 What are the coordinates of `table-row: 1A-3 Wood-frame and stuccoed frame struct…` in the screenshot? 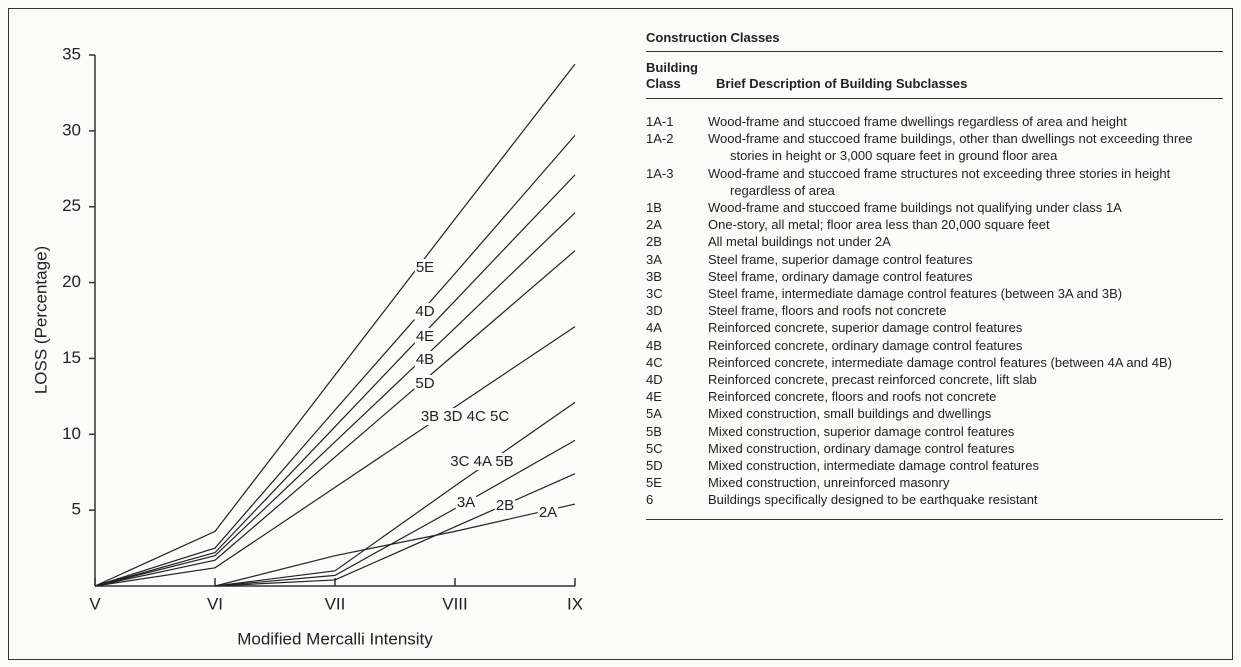 It's located at (934, 182).